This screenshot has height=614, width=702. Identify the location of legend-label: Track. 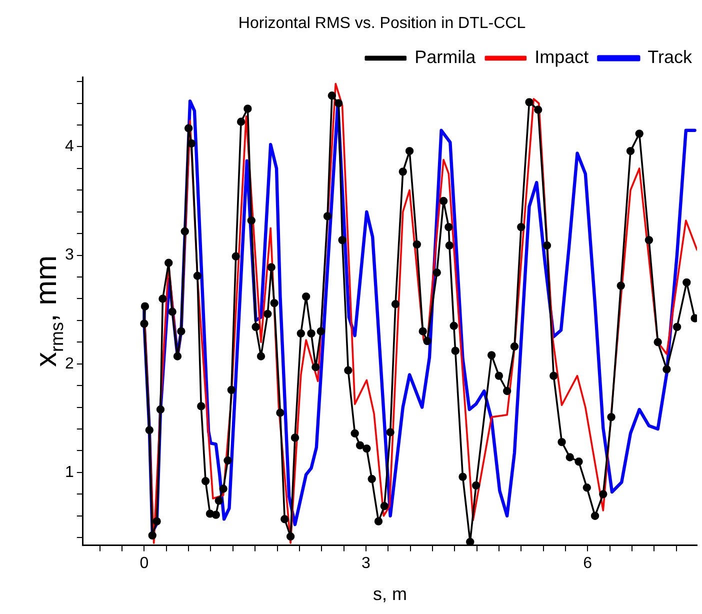
(670, 57).